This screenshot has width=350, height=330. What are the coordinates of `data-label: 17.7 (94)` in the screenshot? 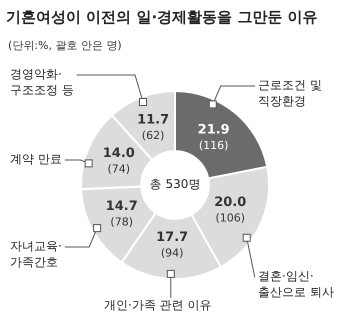 It's located at (172, 245).